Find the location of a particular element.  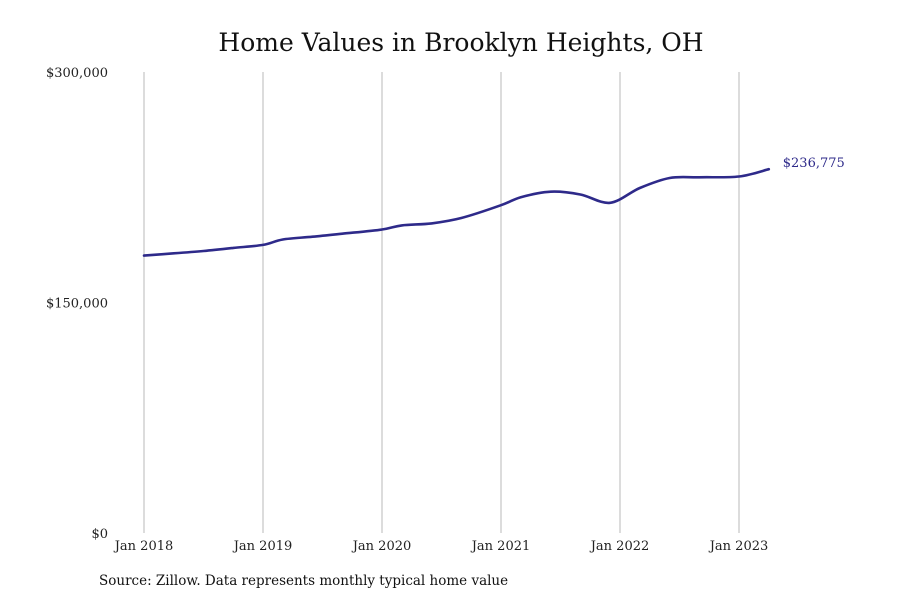

y-tick-label: $150,000 is located at coordinates (77, 304).